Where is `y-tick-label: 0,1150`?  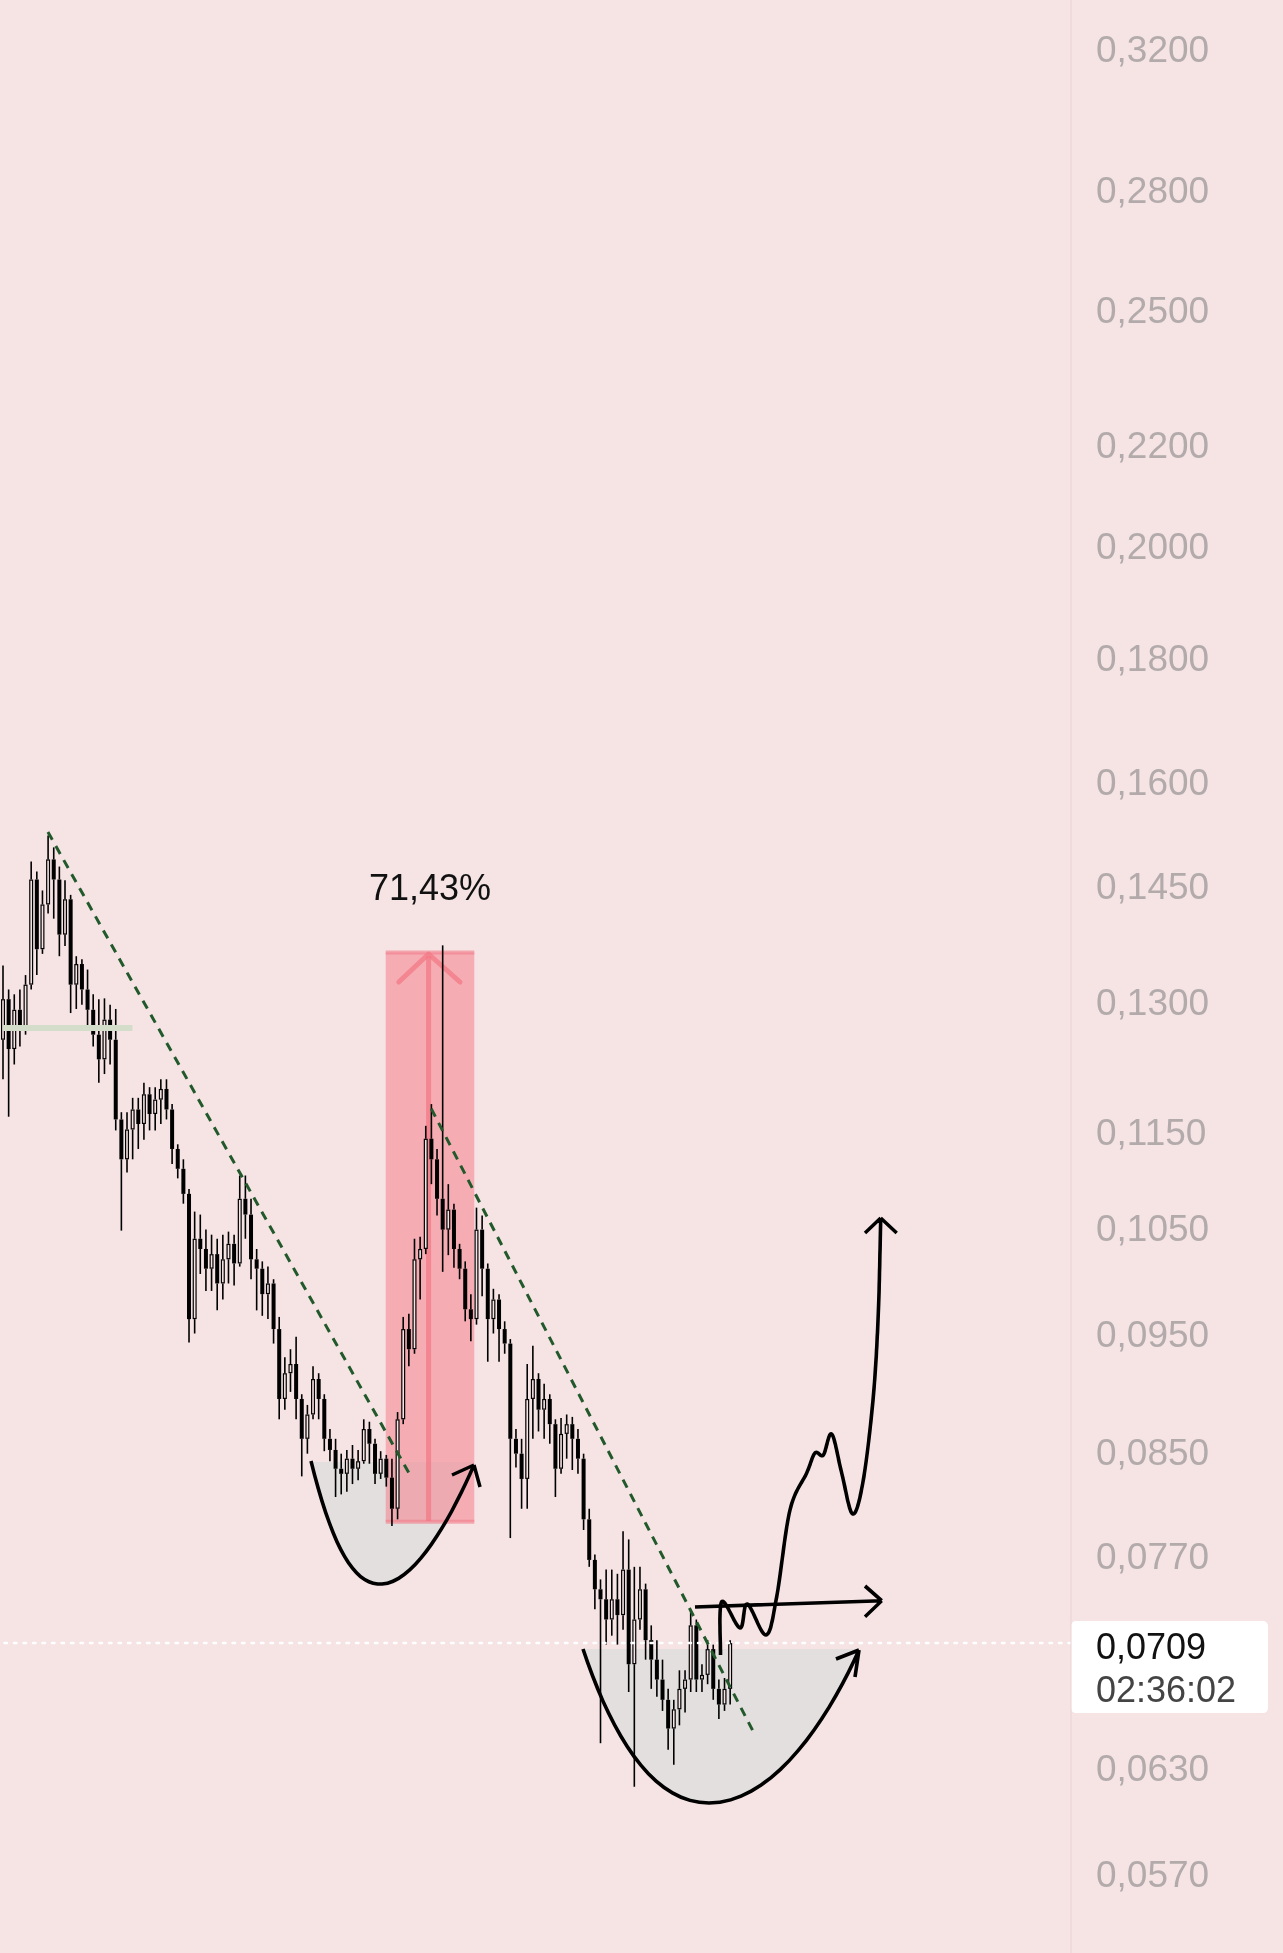
y-tick-label: 0,1150 is located at coordinates (1151, 1132).